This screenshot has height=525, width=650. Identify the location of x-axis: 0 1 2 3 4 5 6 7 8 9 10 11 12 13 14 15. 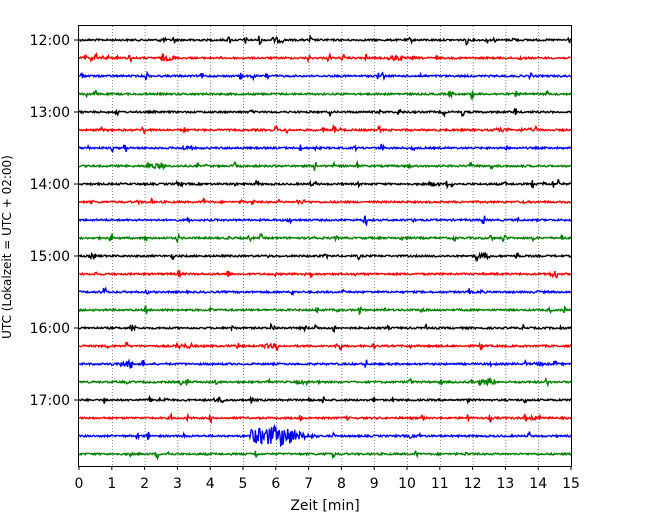
(327, 479).